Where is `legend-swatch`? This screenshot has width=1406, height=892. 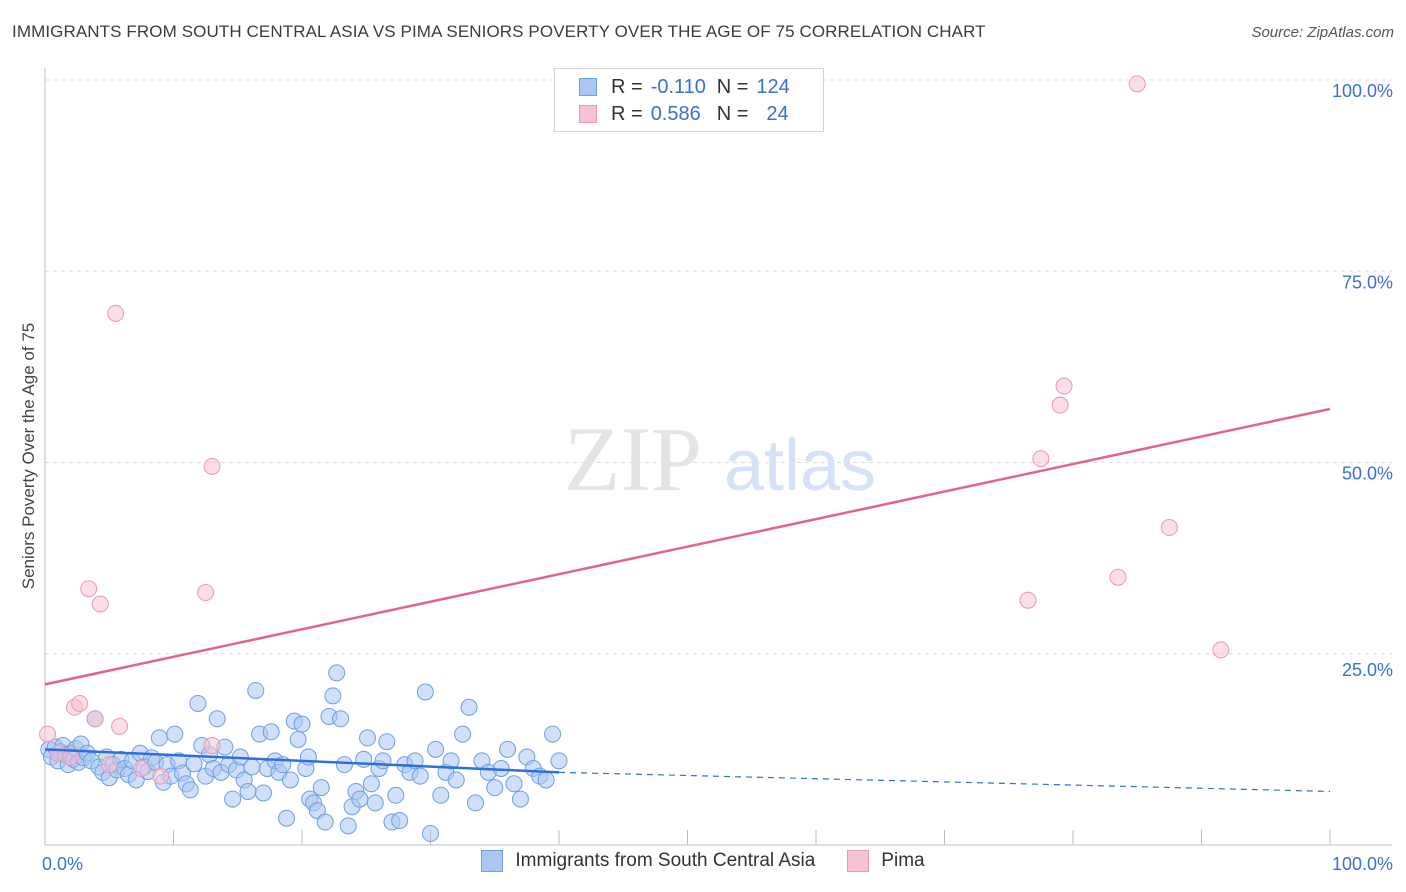 legend-swatch is located at coordinates (858, 861).